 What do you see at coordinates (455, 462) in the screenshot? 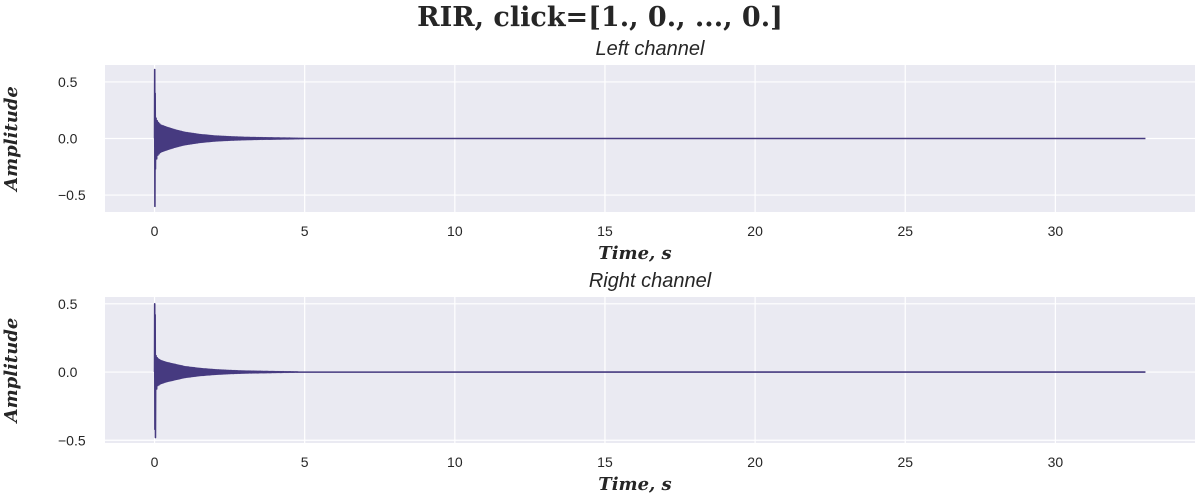
I see `right-channel-x-tick-label: 10` at bounding box center [455, 462].